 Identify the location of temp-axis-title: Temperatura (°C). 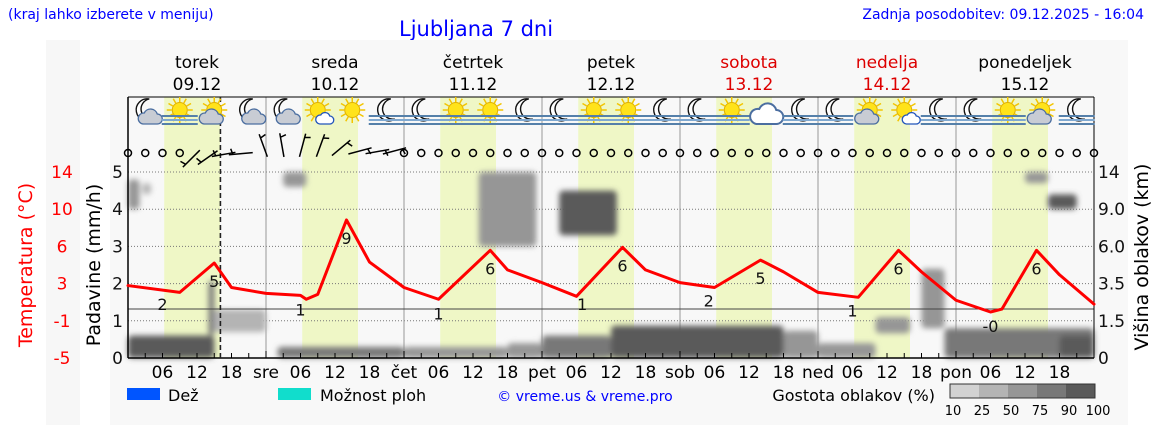
(26, 265).